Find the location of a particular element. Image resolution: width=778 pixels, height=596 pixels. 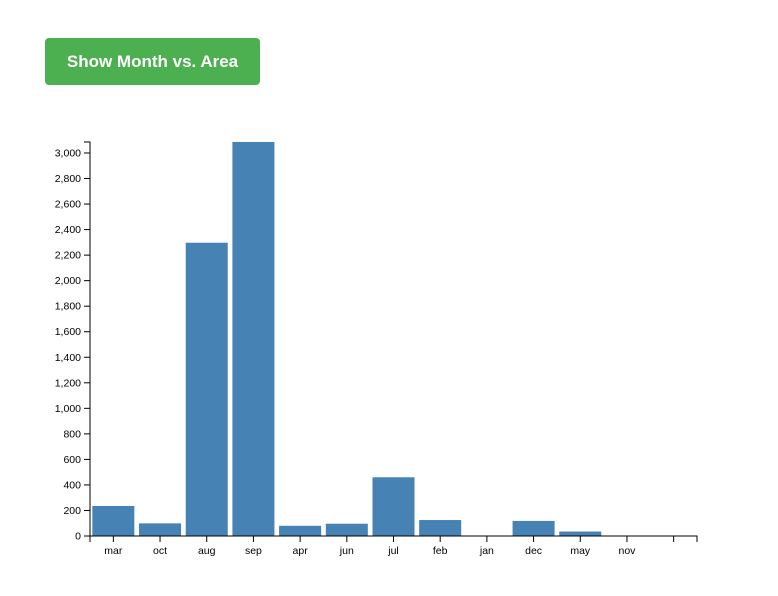

y-axis-line is located at coordinates (87, 339).